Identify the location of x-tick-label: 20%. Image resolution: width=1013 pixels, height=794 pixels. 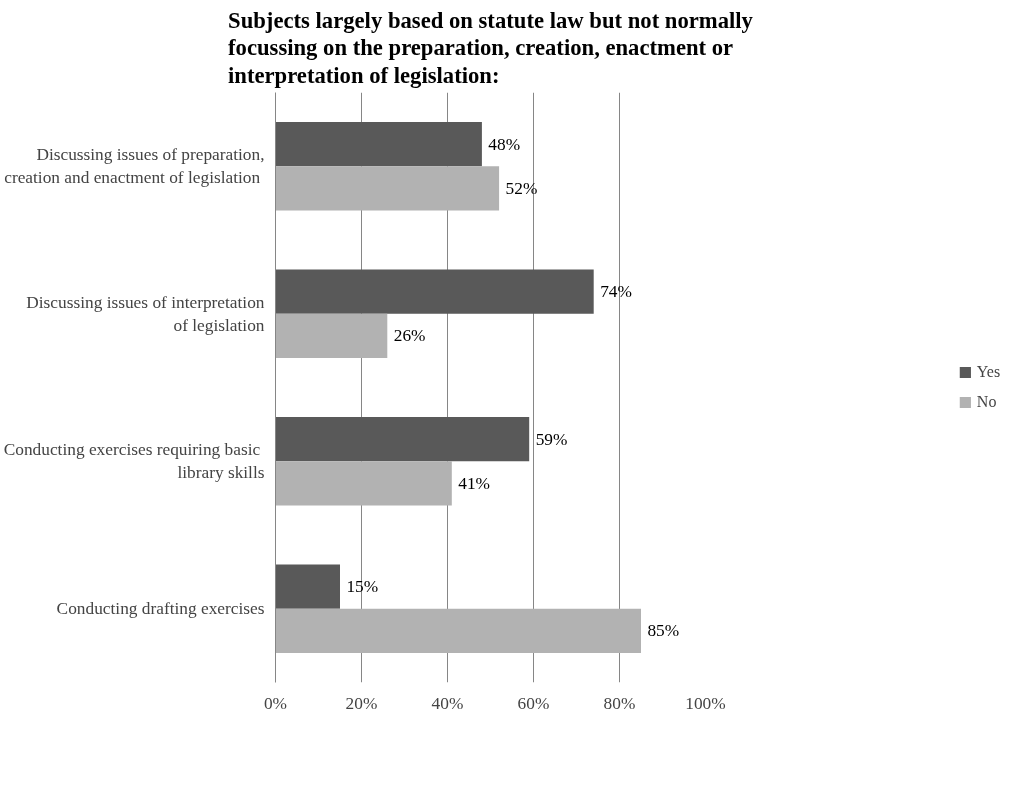
(361, 703).